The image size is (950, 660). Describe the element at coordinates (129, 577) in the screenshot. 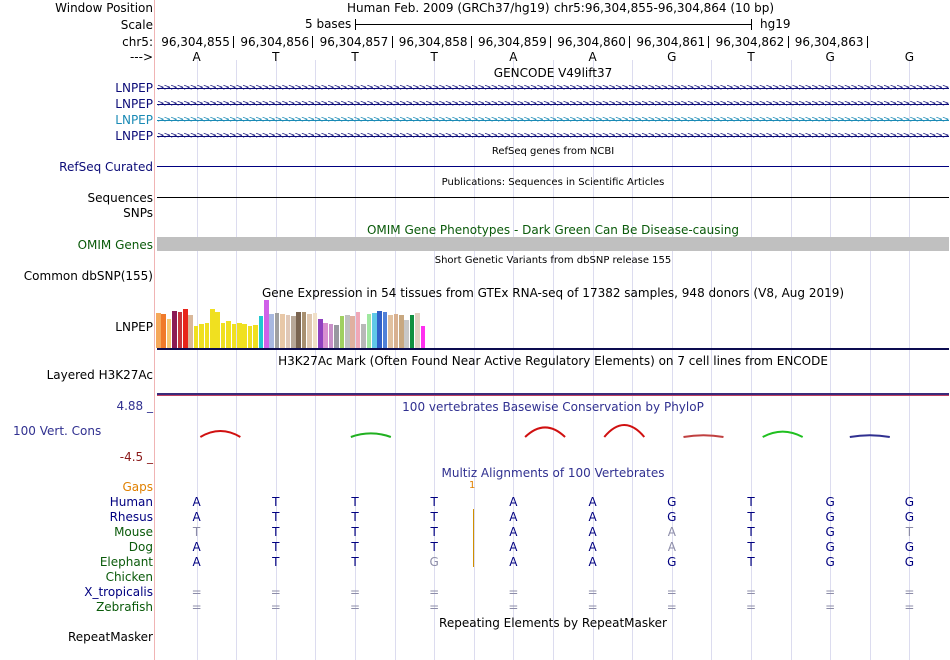

I see `species-label: Chicken` at that location.